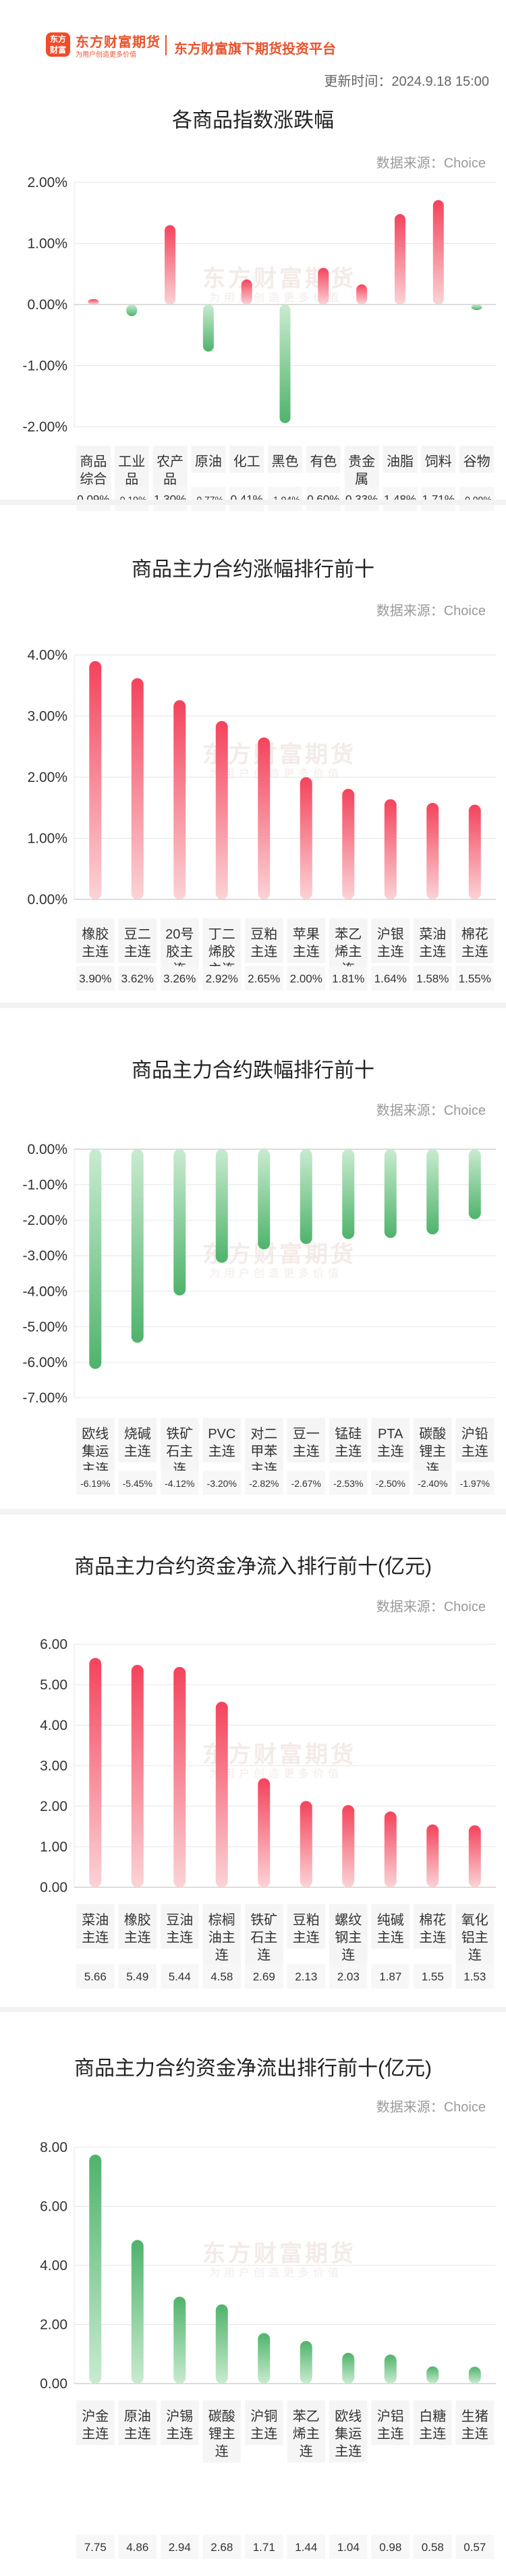  What do you see at coordinates (253, 120) in the screenshot?
I see `chart-title: 各商品指数涨跌幅` at bounding box center [253, 120].